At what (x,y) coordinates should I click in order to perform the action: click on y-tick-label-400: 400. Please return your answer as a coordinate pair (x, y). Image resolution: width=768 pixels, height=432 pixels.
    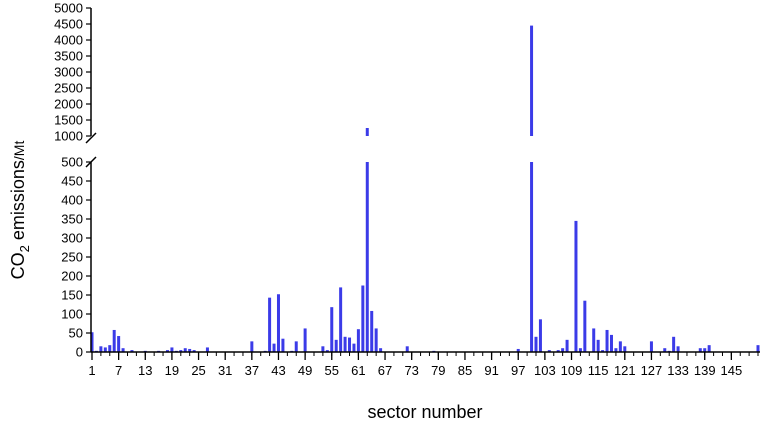
    Looking at the image, I should click on (72, 200).